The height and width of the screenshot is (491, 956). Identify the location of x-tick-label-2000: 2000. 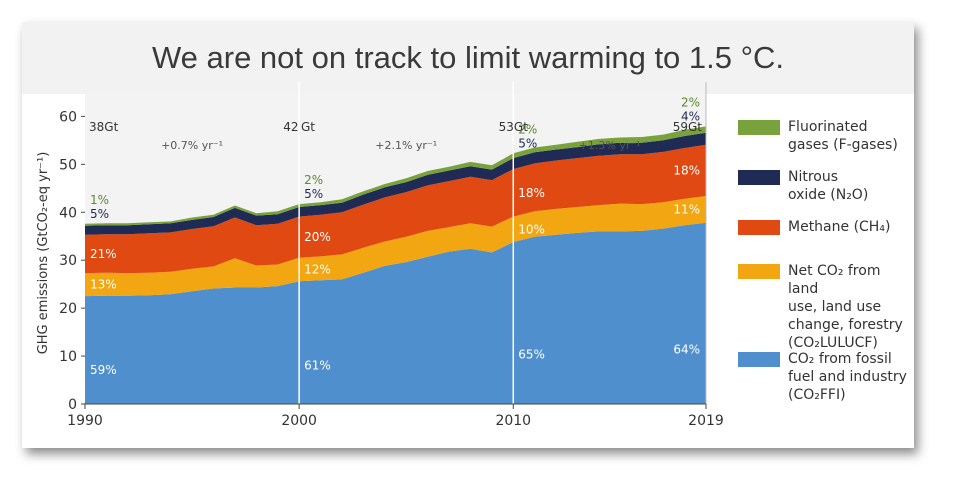
(299, 421).